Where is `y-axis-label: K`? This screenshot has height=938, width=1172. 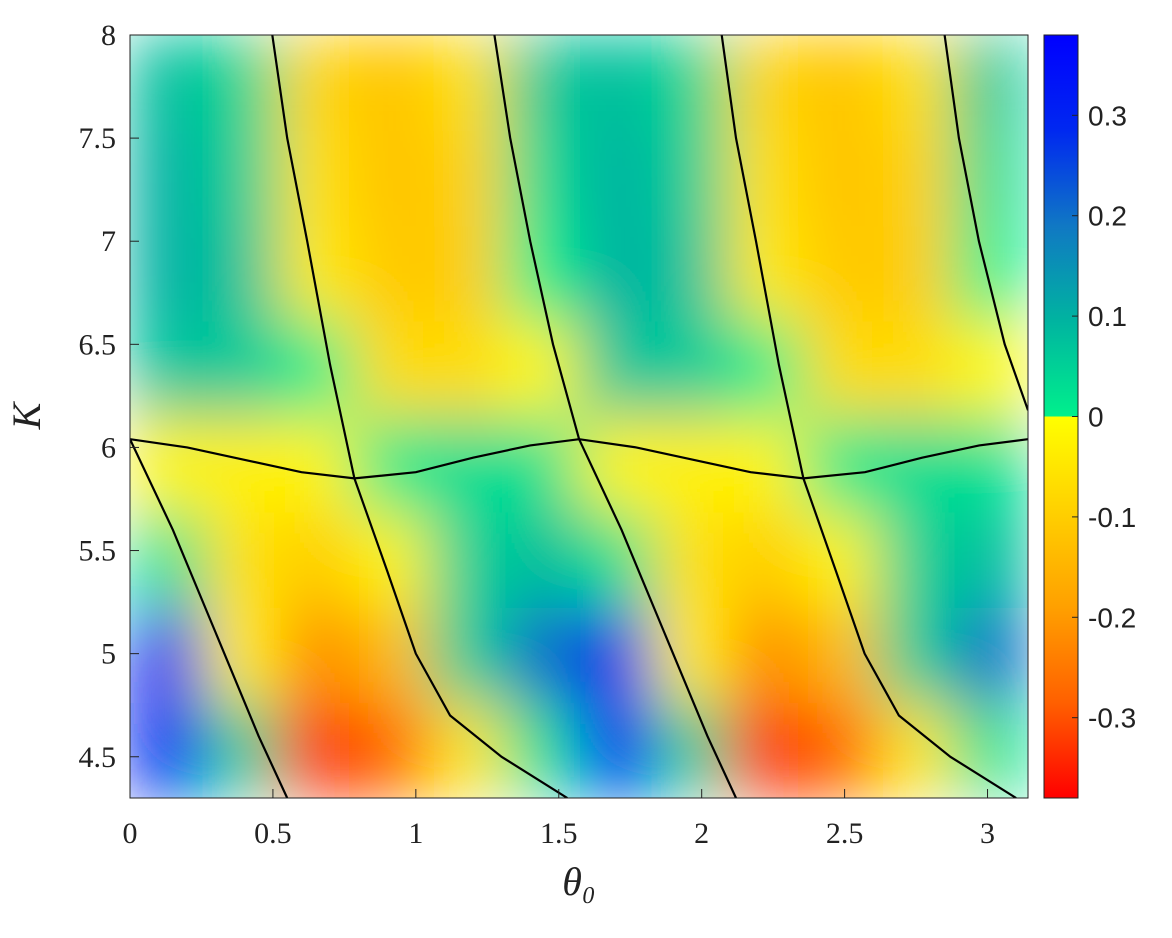 y-axis-label: K is located at coordinates (26, 415).